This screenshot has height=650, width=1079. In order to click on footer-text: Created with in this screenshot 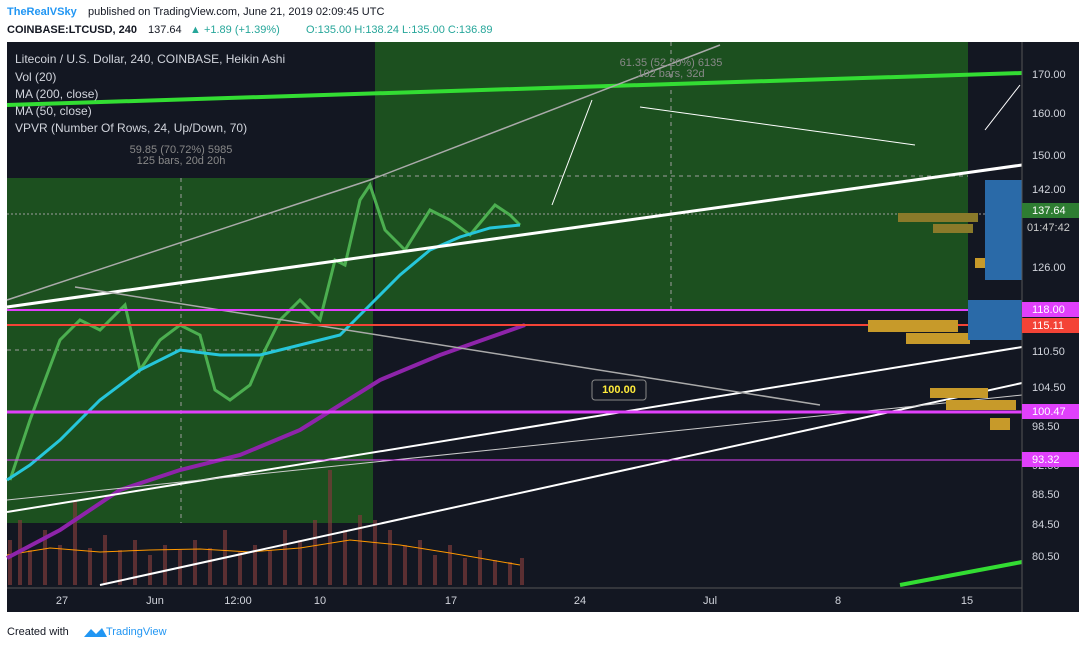, I will do `click(38, 632)`.